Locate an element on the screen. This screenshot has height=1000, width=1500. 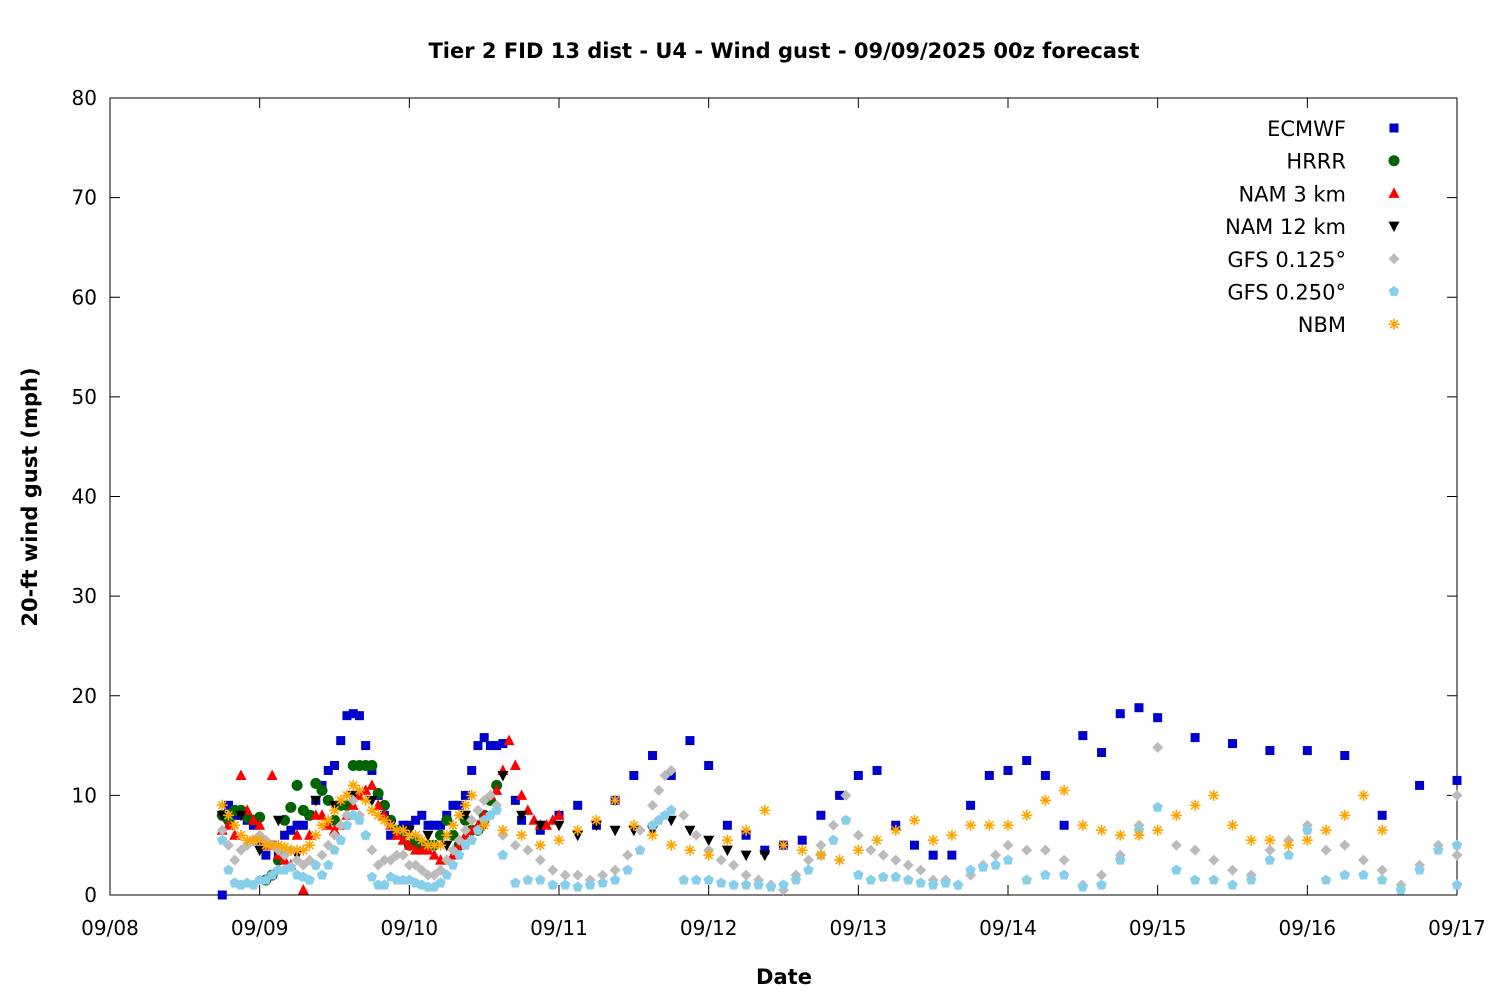
x-tick-label: 09/11 is located at coordinates (559, 928).